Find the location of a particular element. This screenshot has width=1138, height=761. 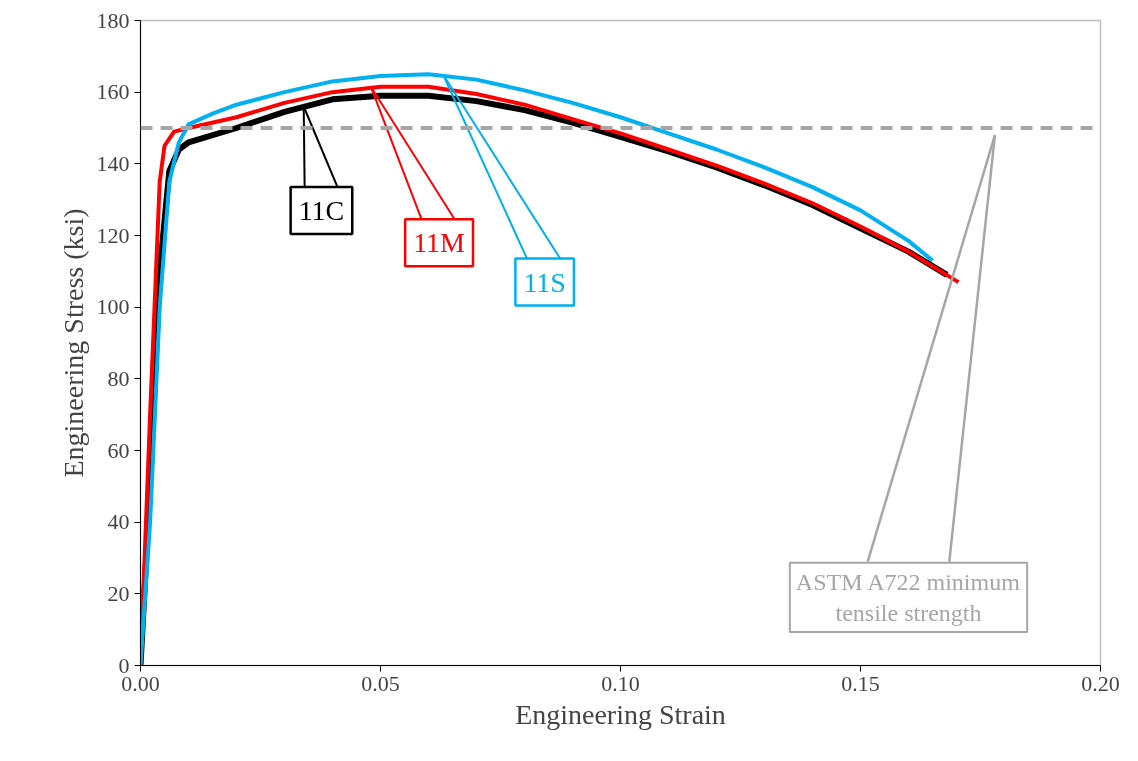

y-axis-title: Engineering Stress (ksi) is located at coordinates (73, 343).